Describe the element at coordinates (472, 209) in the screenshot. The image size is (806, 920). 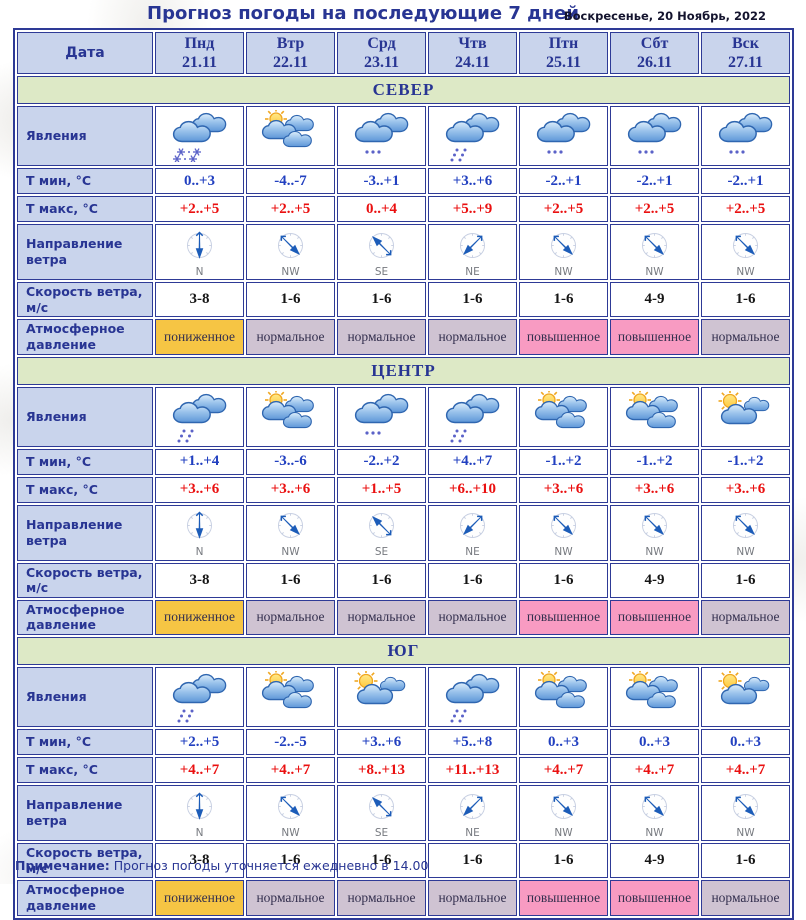
I see `tmax-value: +5..+9` at that location.